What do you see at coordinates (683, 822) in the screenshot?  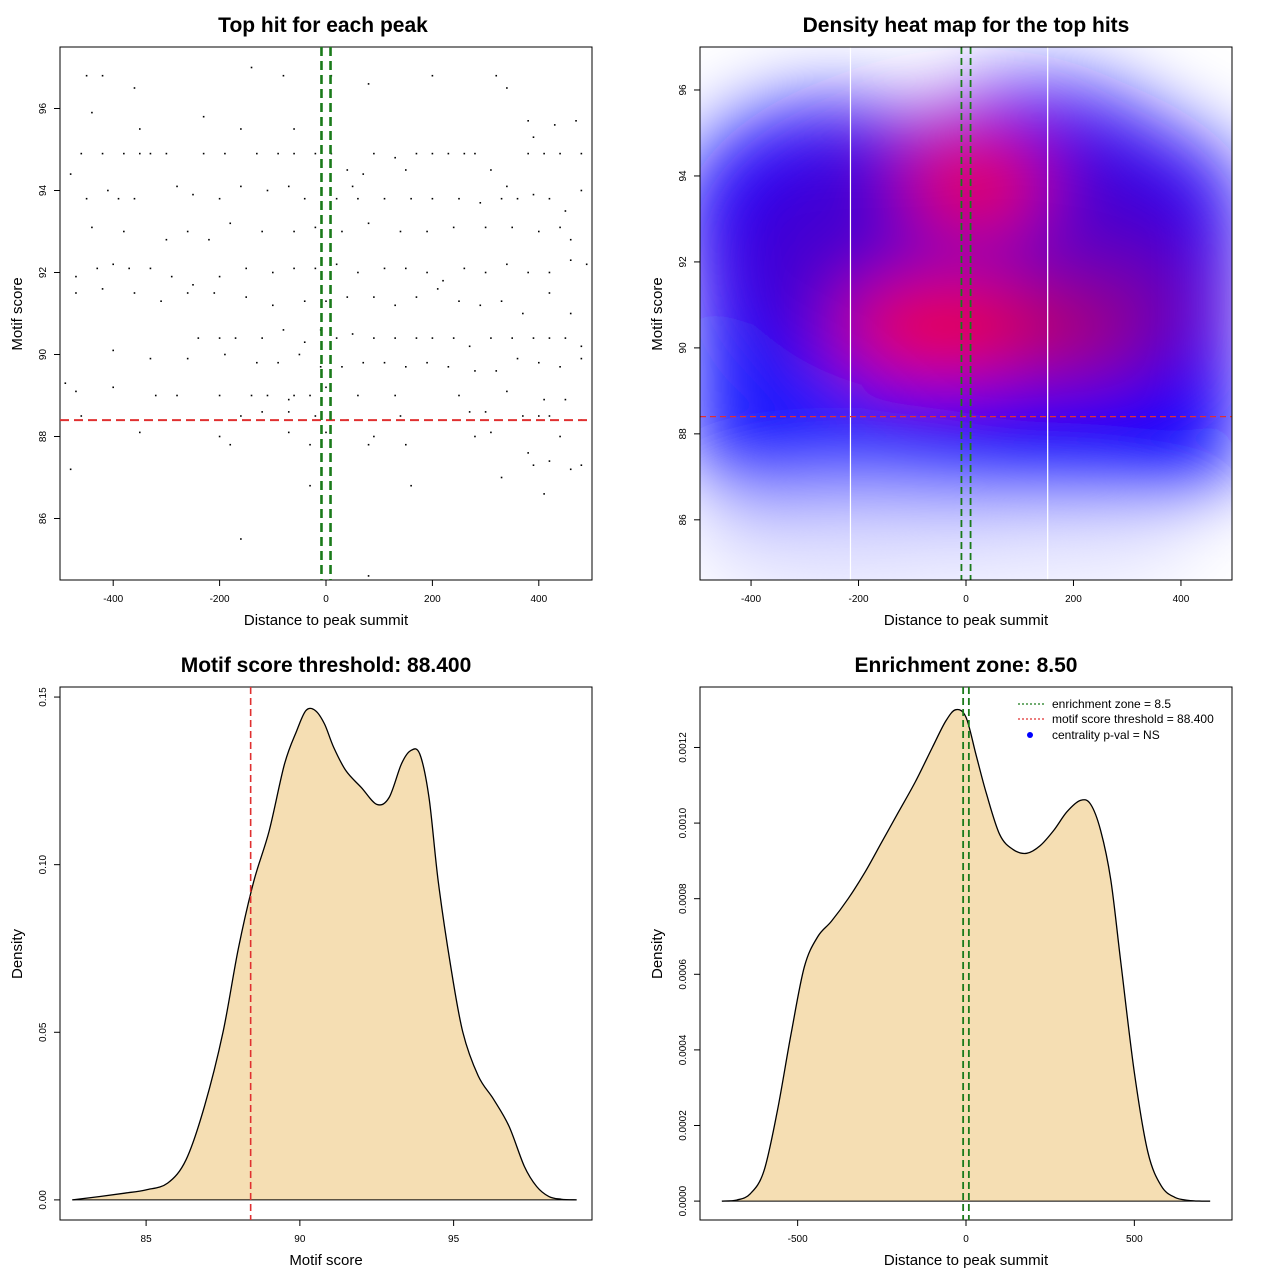 I see `distance-density-y-tick-label: 0.0010` at bounding box center [683, 822].